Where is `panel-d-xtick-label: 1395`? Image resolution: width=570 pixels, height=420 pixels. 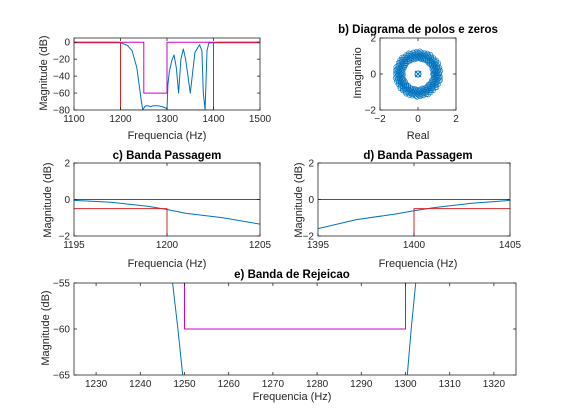
panel-d-xtick-label: 1395 is located at coordinates (318, 245).